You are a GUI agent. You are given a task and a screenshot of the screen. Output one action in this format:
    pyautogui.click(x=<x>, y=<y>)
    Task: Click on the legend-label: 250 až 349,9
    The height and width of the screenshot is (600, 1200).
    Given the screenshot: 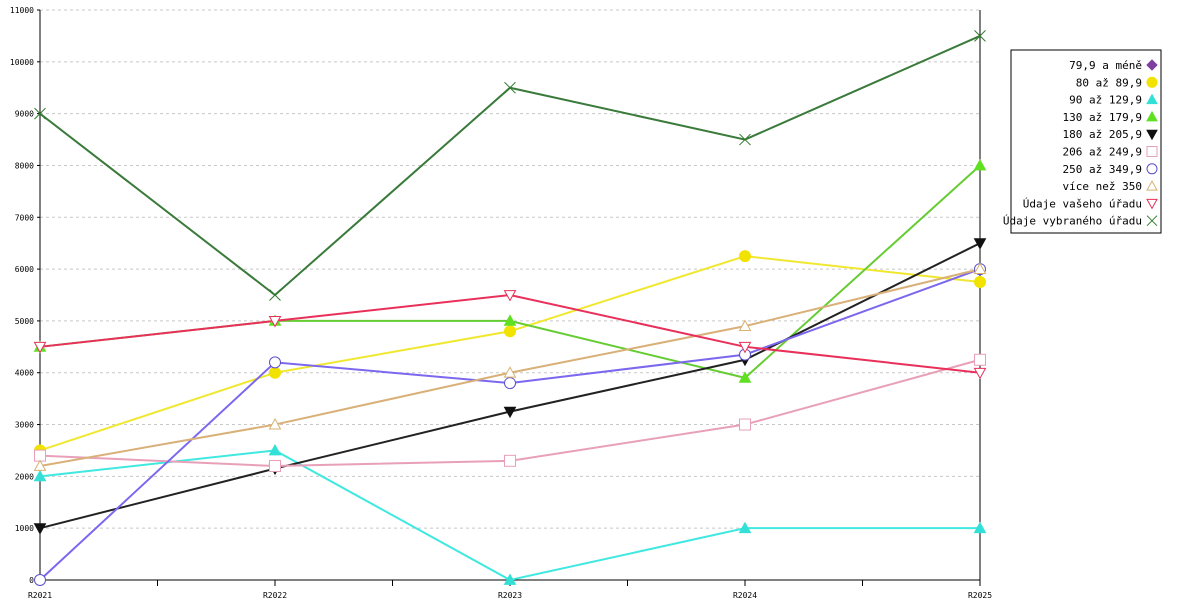 What is the action you would take?
    pyautogui.click(x=1102, y=169)
    